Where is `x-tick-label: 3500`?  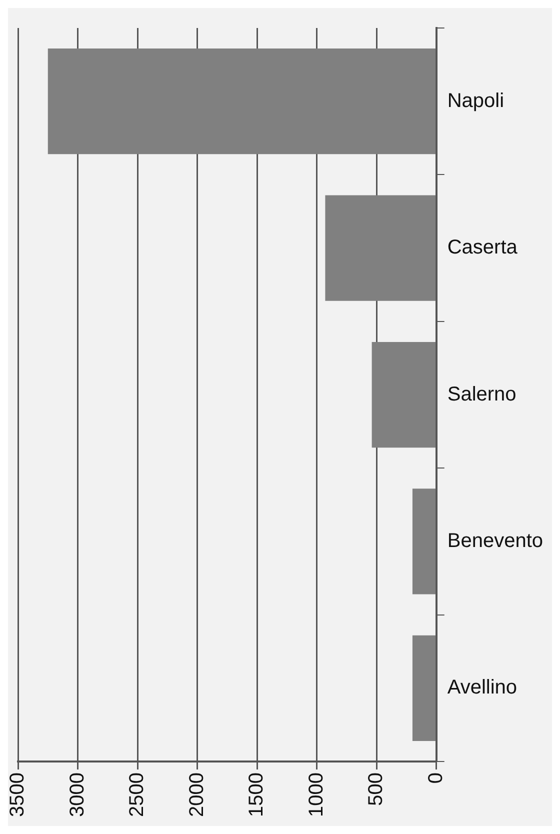 x-tick-label: 3500 is located at coordinates (17, 795).